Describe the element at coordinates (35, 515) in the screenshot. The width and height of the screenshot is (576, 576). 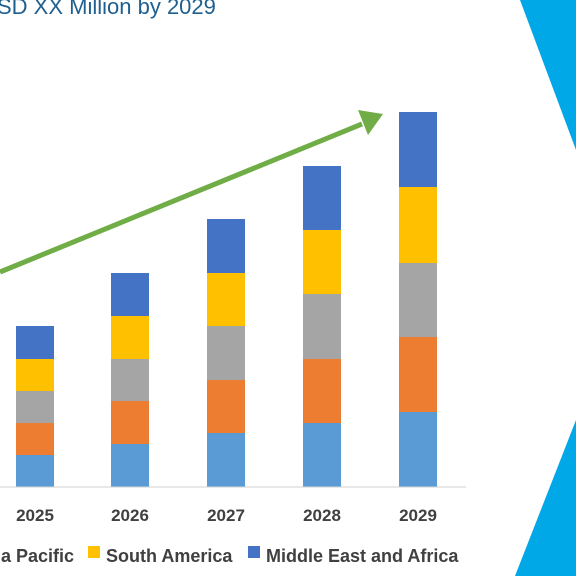
I see `x-tick-label-2025: 2025` at that location.